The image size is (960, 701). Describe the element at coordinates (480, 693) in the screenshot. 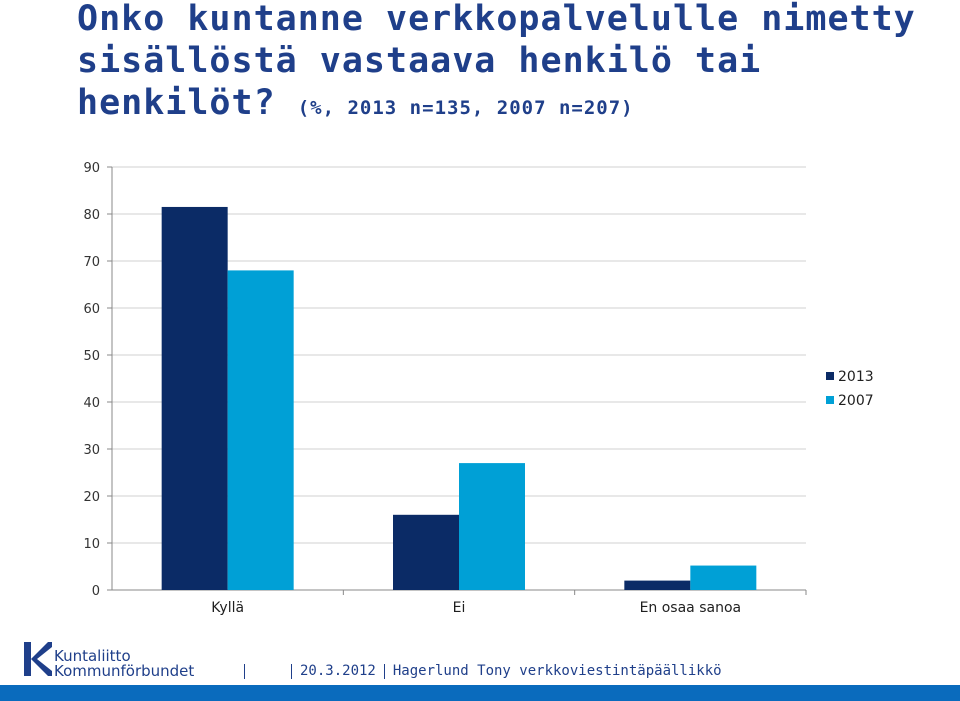

I see `footer-bar` at that location.